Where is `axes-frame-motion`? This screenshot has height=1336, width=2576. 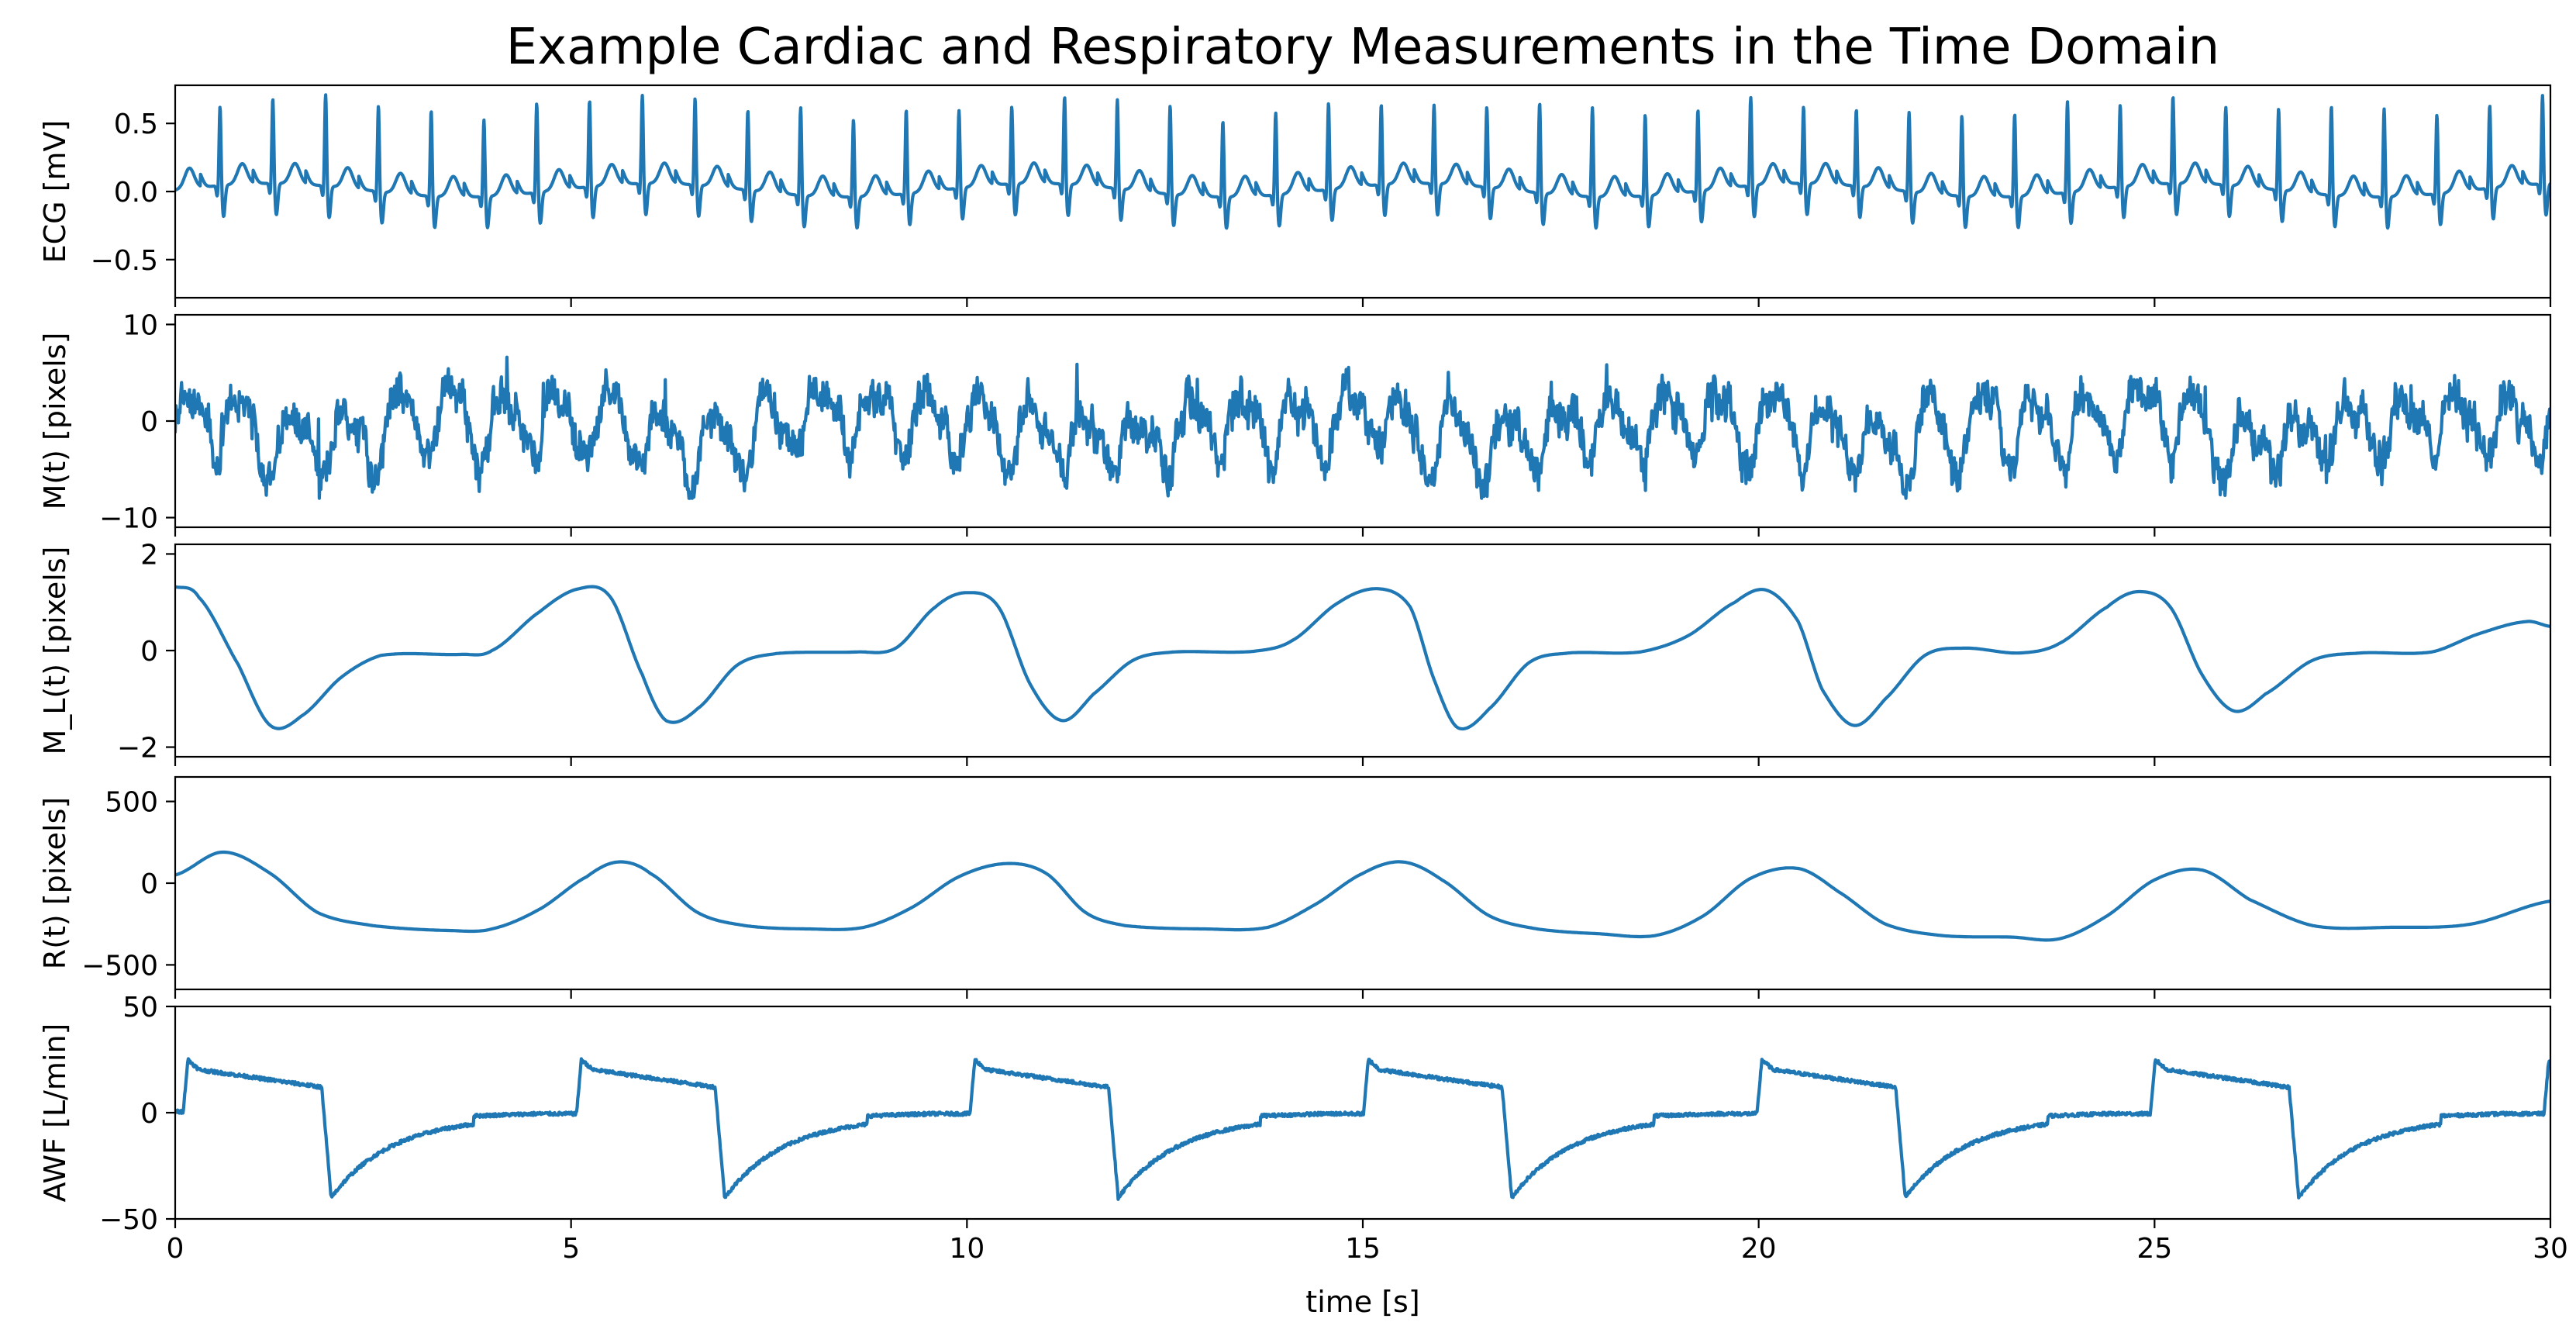
axes-frame-motion is located at coordinates (1363, 421).